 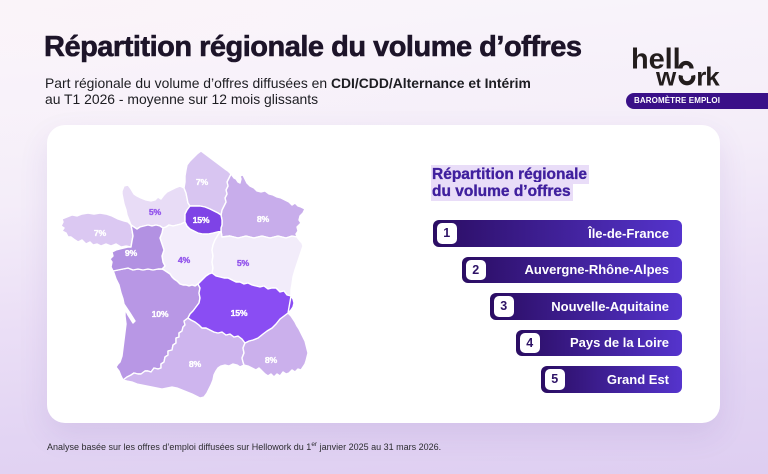 What do you see at coordinates (184, 260) in the screenshot?
I see `svg-text: 4%` at bounding box center [184, 260].